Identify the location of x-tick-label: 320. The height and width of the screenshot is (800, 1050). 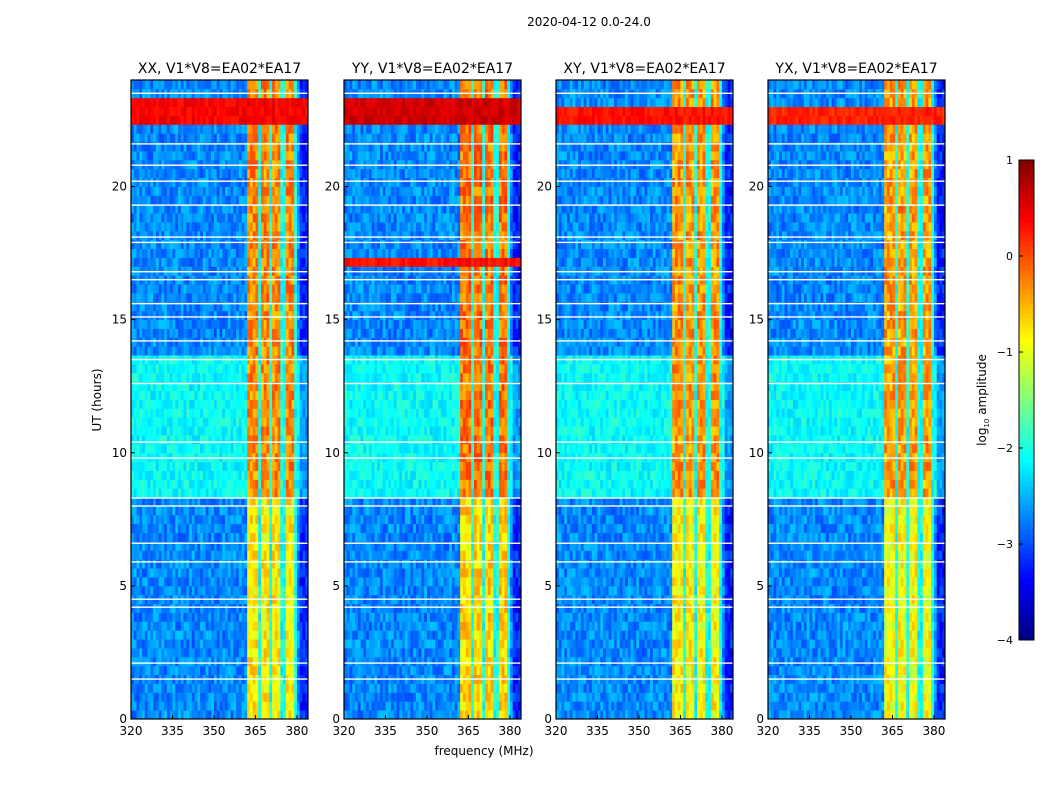
(131, 731).